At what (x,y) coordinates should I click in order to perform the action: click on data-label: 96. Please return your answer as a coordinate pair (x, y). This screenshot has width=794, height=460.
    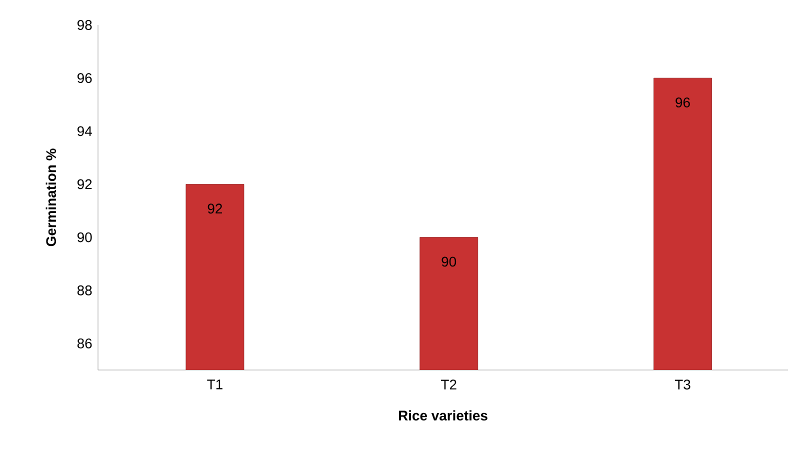
    Looking at the image, I should click on (683, 103).